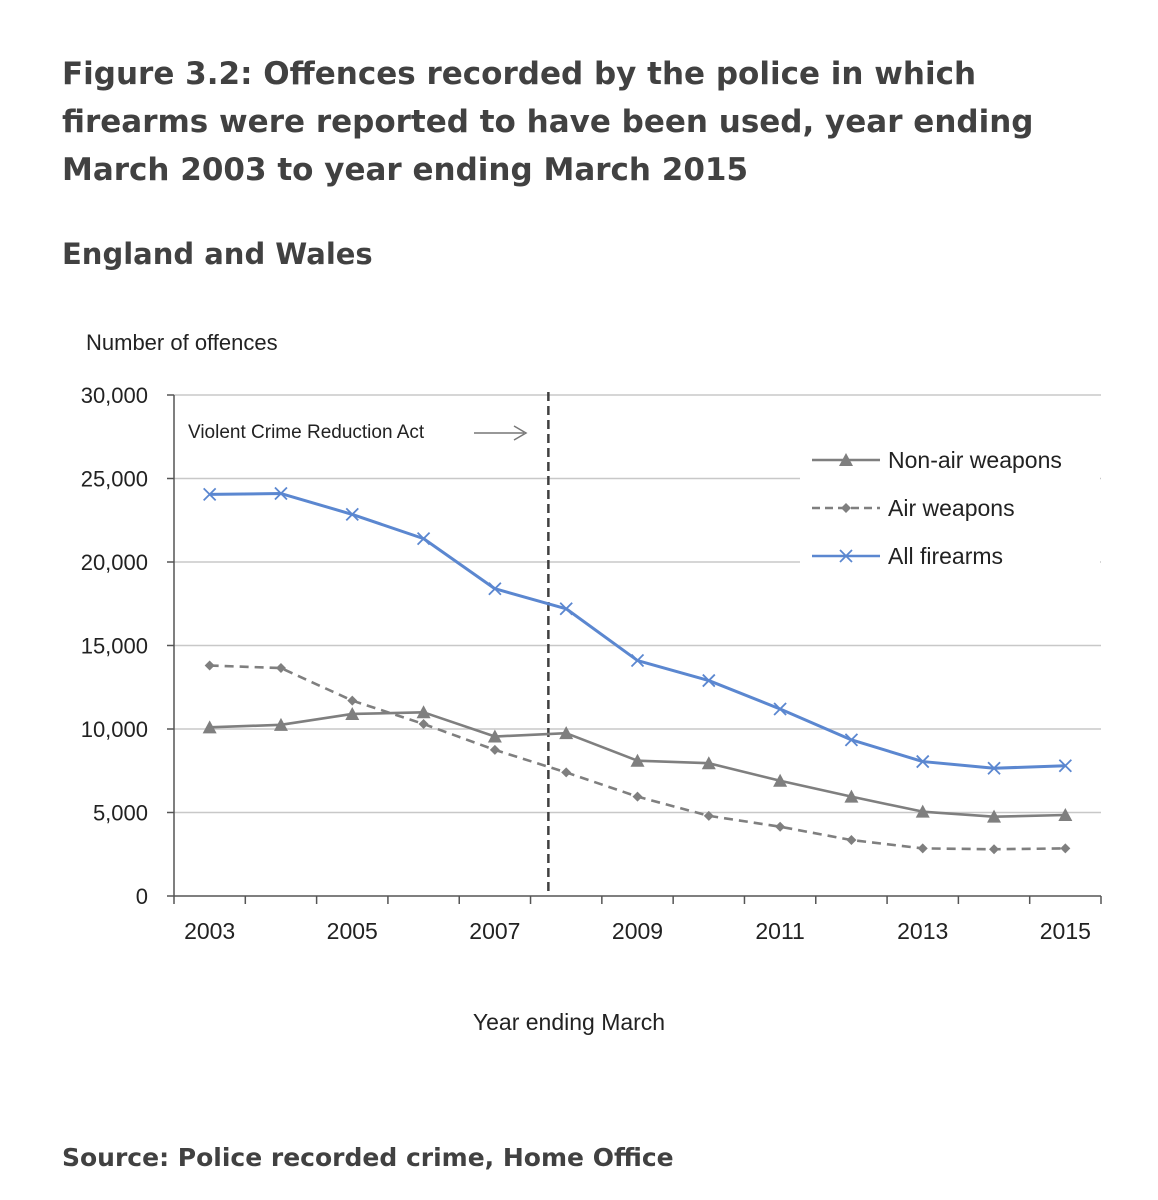 The image size is (1158, 1200). What do you see at coordinates (120, 813) in the screenshot?
I see `y-tick-label: 5,000` at bounding box center [120, 813].